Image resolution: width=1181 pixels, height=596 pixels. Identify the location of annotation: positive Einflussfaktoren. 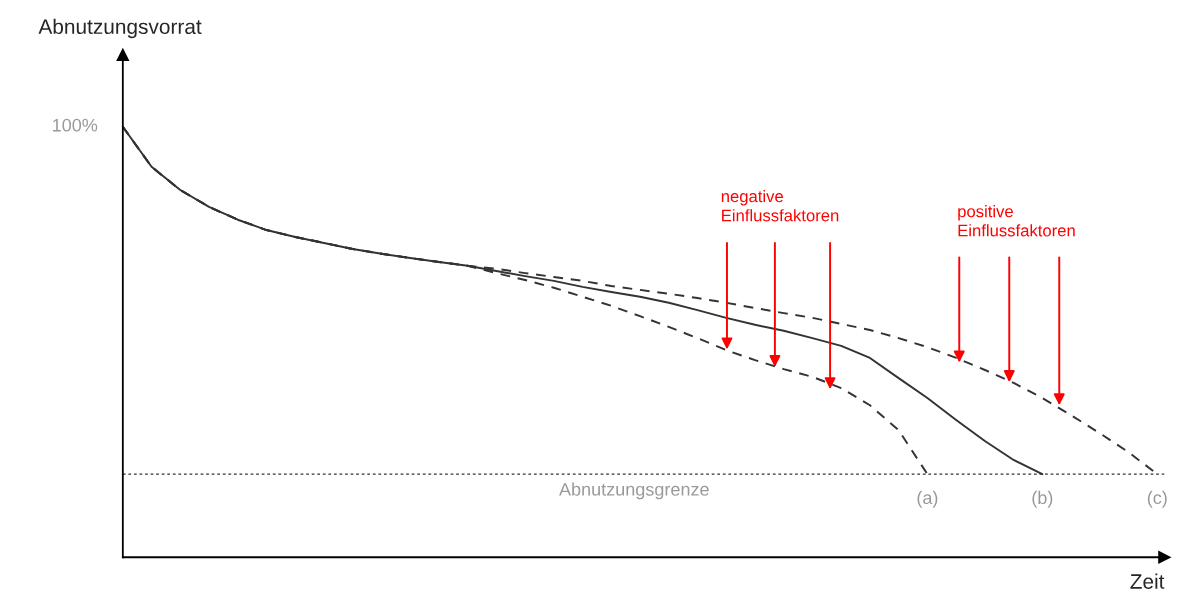
(1016, 221).